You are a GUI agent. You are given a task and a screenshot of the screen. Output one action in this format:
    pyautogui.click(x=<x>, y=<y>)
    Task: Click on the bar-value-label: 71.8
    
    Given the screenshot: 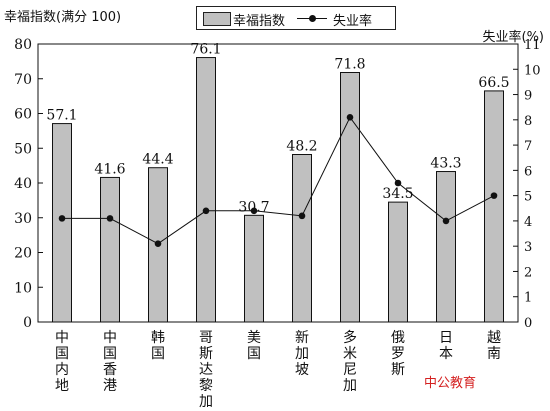 What is the action you would take?
    pyautogui.click(x=349, y=64)
    